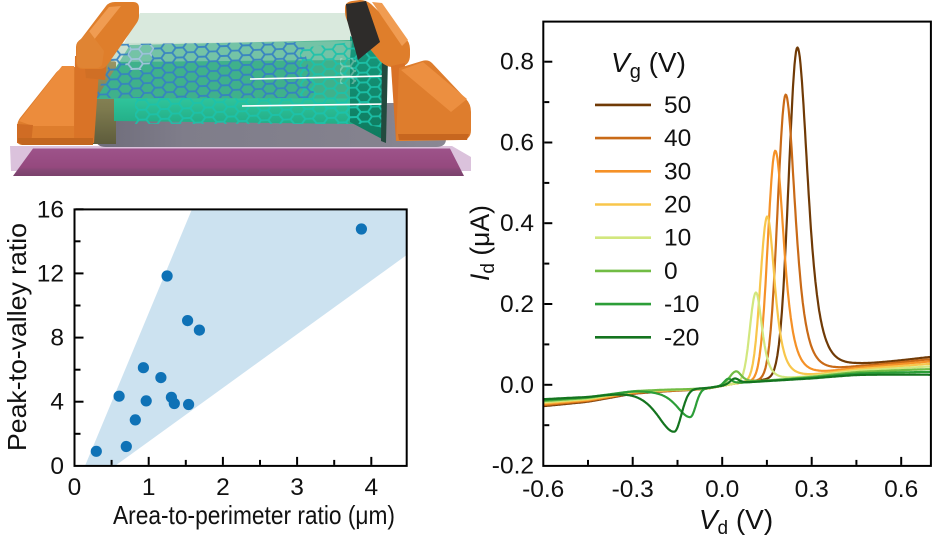 The height and width of the screenshot is (541, 933). Describe the element at coordinates (50, 273) in the screenshot. I see `svg-text: 12` at that location.